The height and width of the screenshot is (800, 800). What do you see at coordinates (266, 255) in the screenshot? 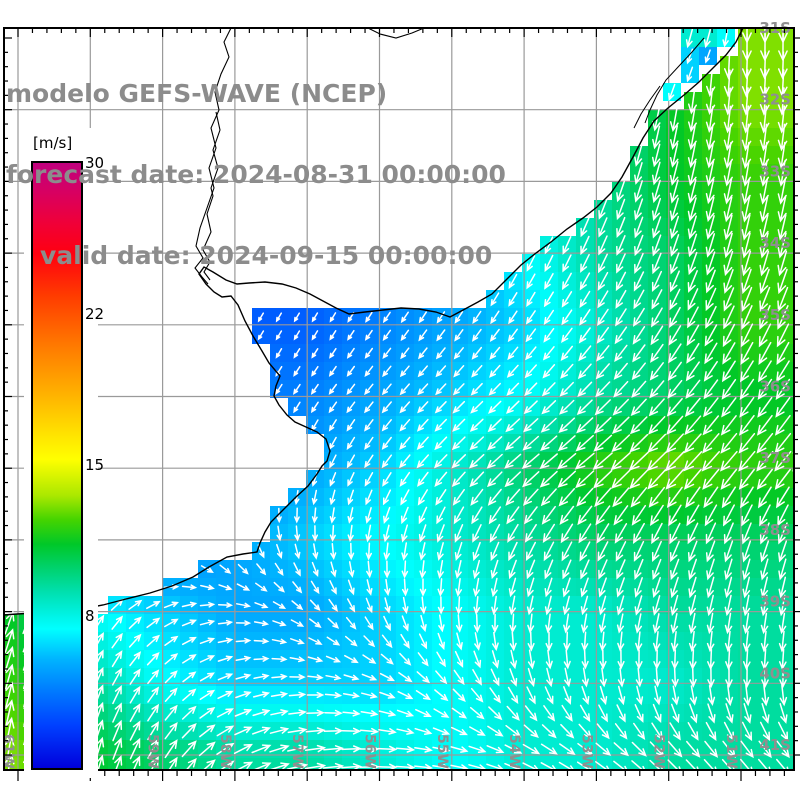
I see `valid-date-line: valid date: 2024-09-15 00:00:00` at bounding box center [266, 255].